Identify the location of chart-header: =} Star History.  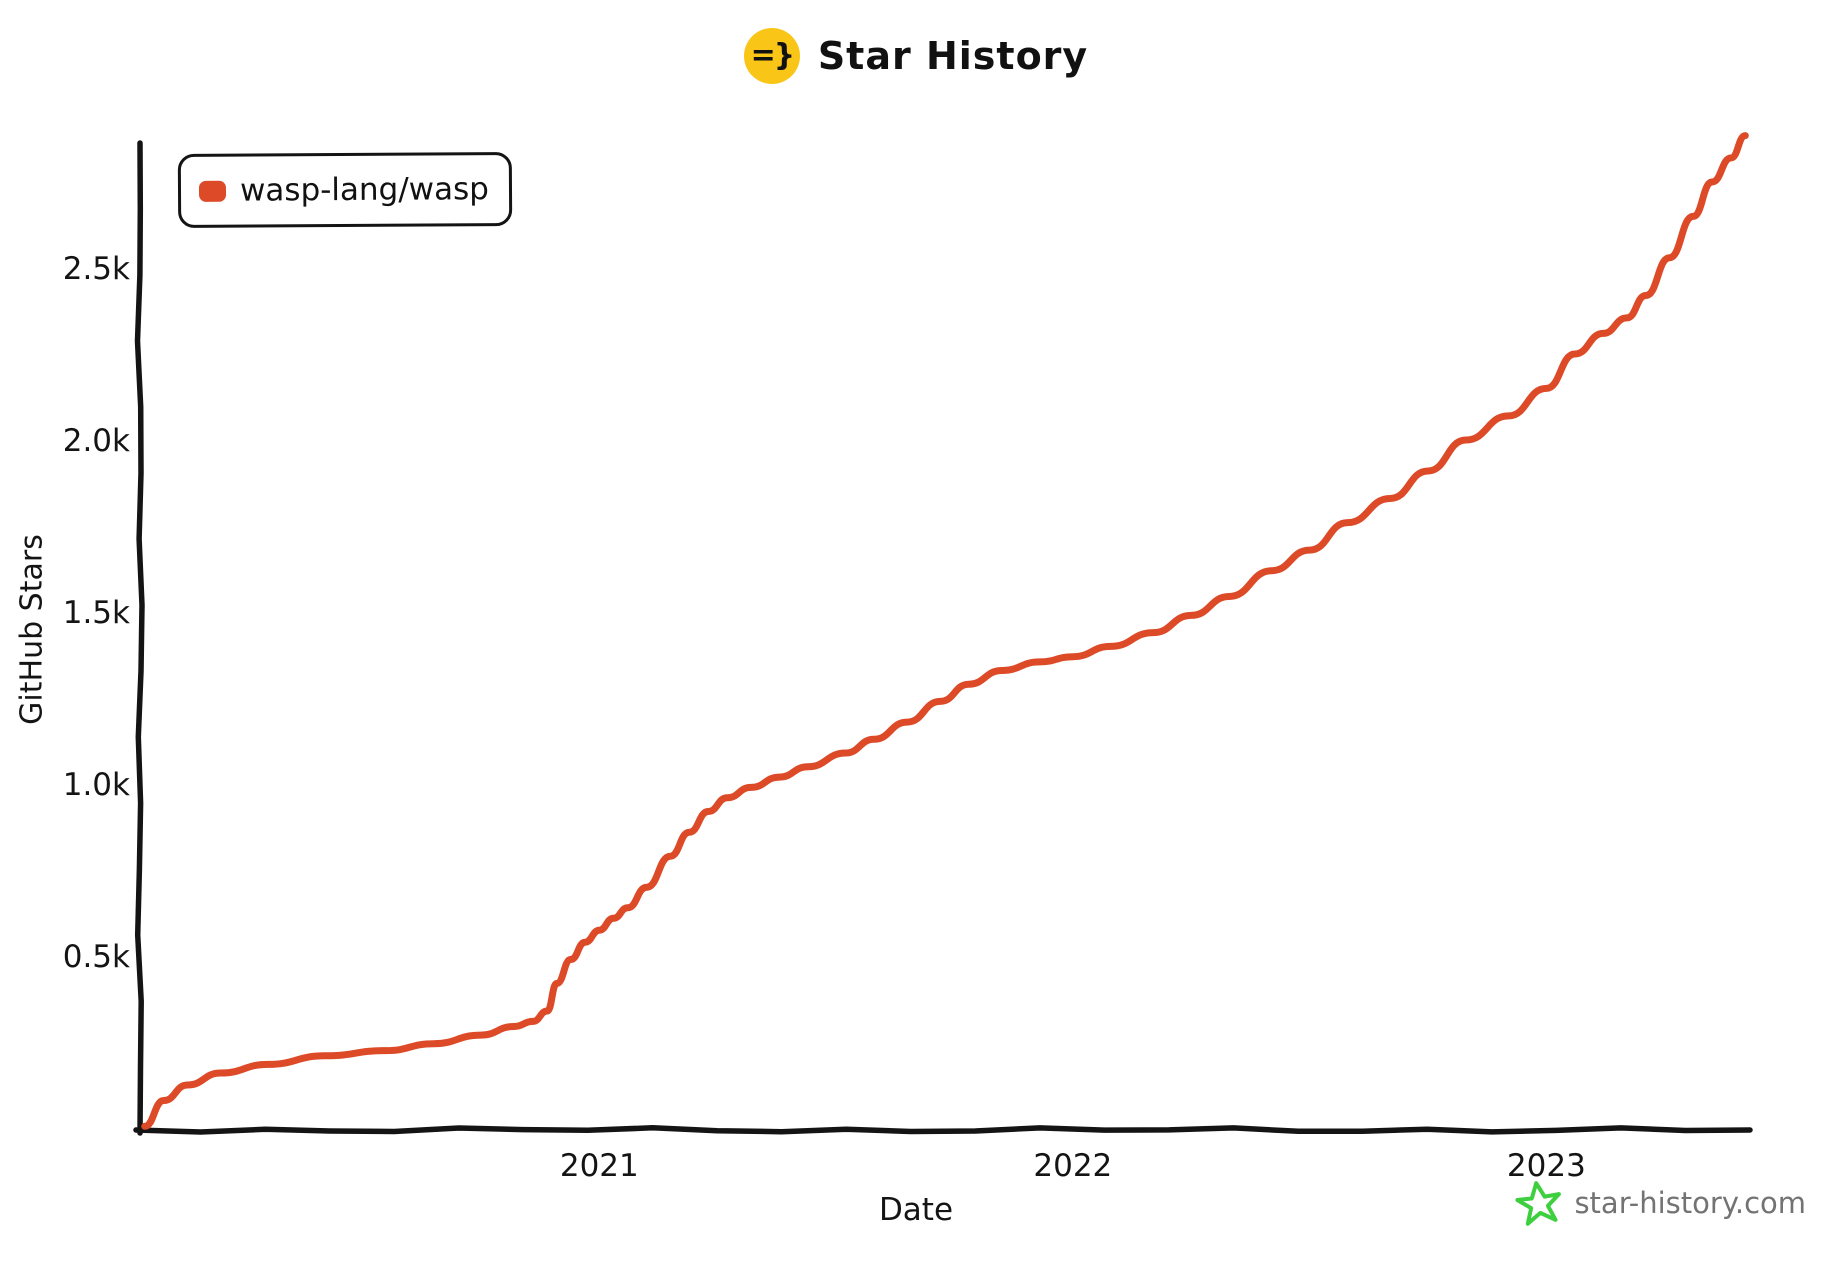
(916, 56).